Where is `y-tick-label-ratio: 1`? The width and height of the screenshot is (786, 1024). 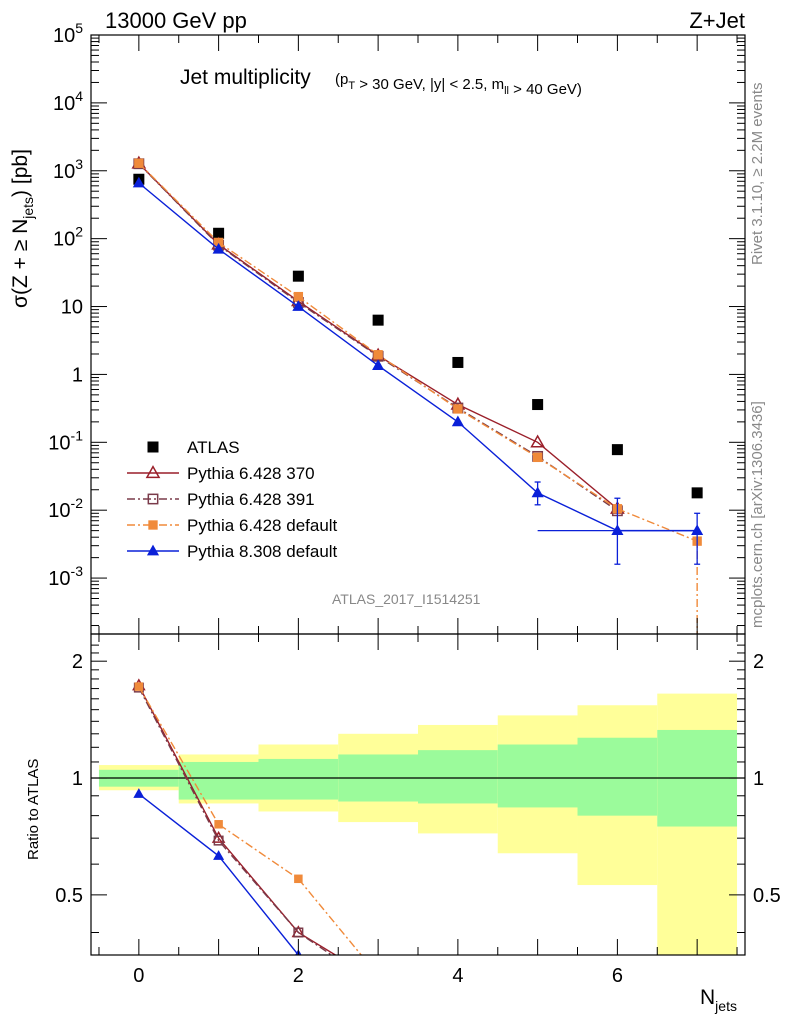
y-tick-label-ratio: 1 is located at coordinates (77, 779).